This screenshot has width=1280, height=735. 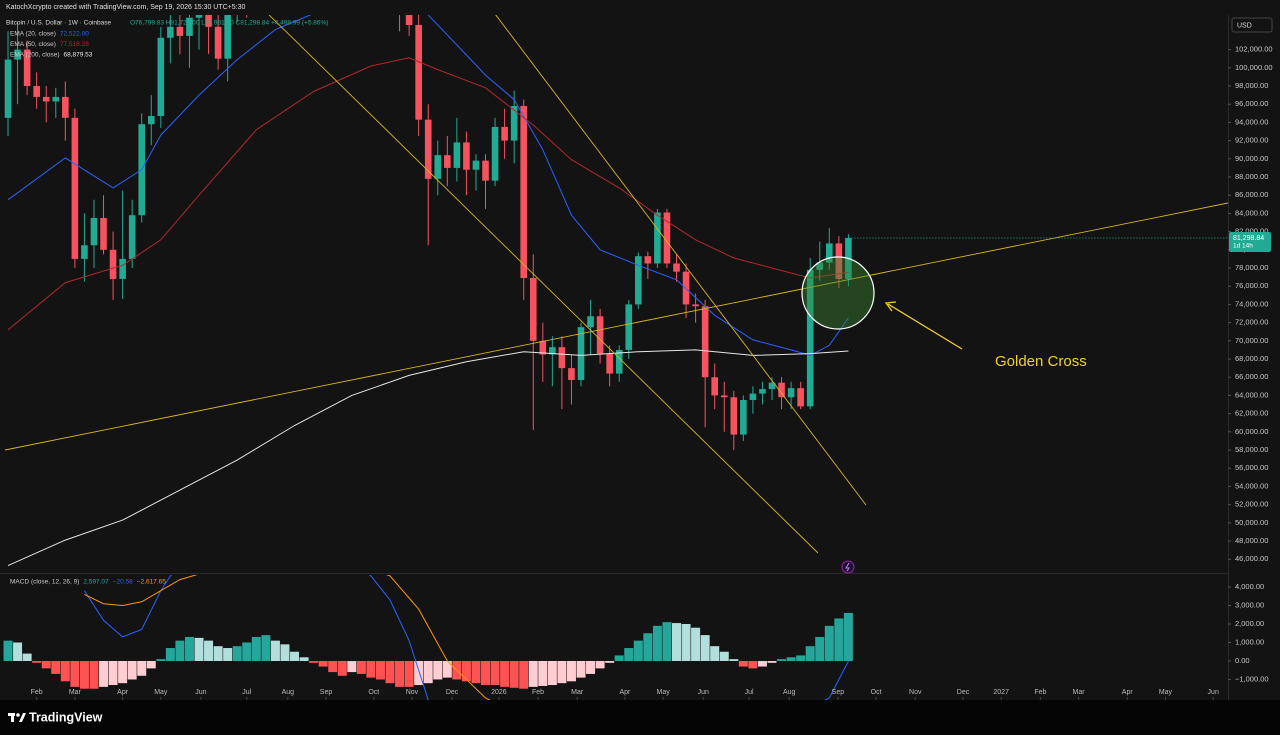 What do you see at coordinates (1252, 25) in the screenshot?
I see `currency-box` at bounding box center [1252, 25].